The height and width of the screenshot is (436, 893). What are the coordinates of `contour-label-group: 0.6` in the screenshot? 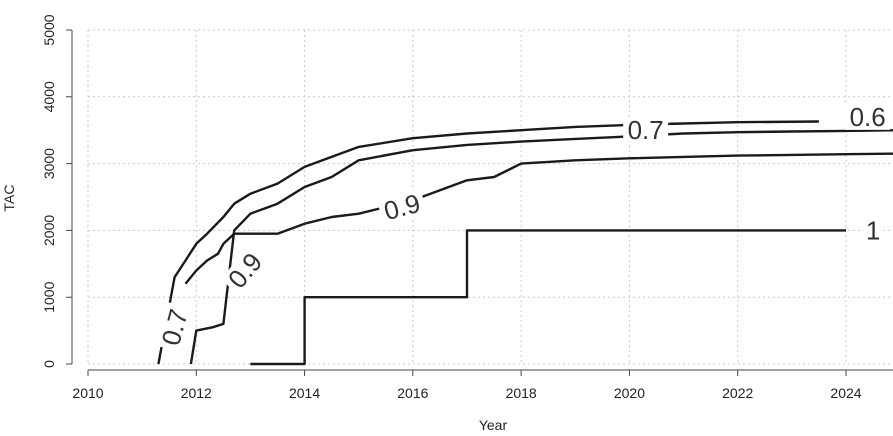 It's located at (868, 117).